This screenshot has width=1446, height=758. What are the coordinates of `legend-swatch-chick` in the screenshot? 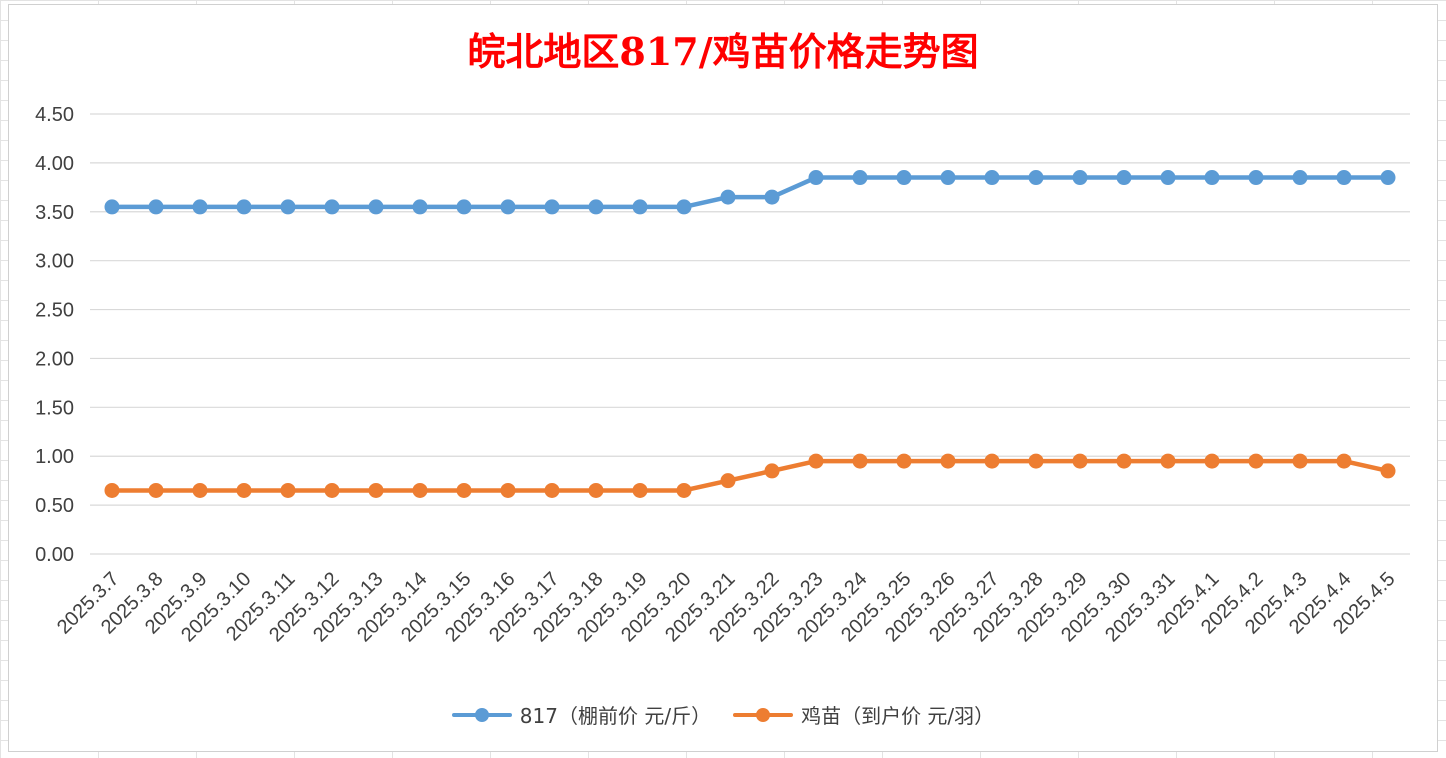 It's located at (763, 715).